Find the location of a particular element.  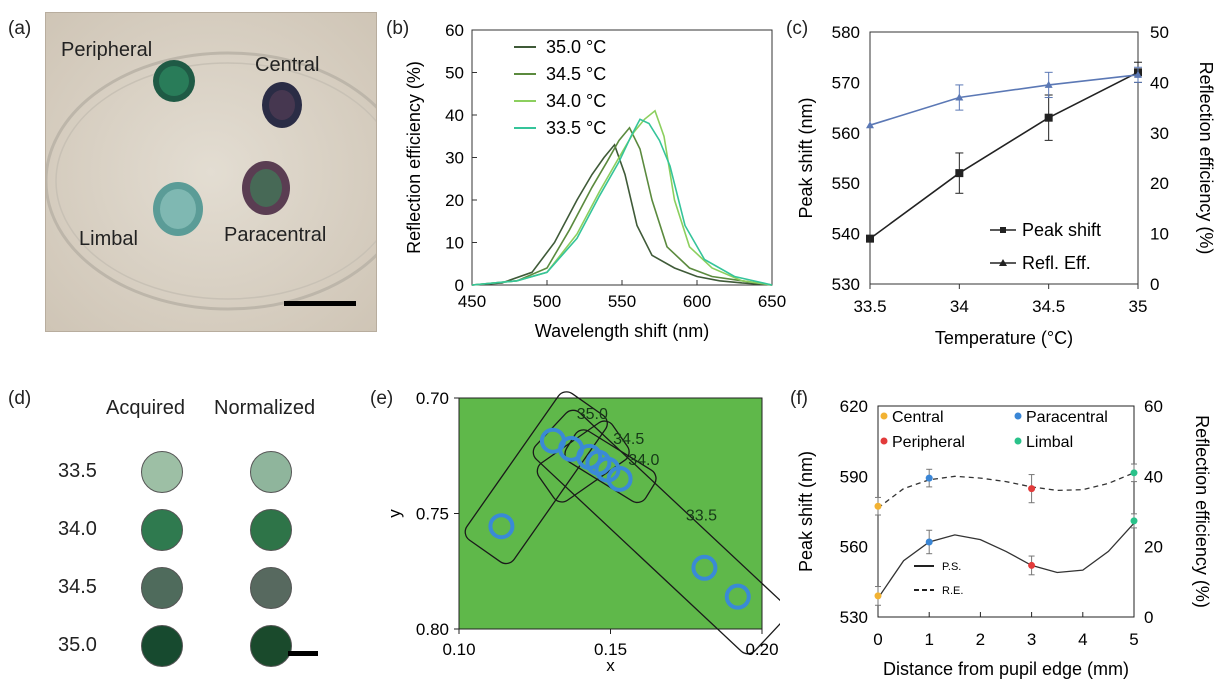

label-limbal: Limbal is located at coordinates (108, 239).